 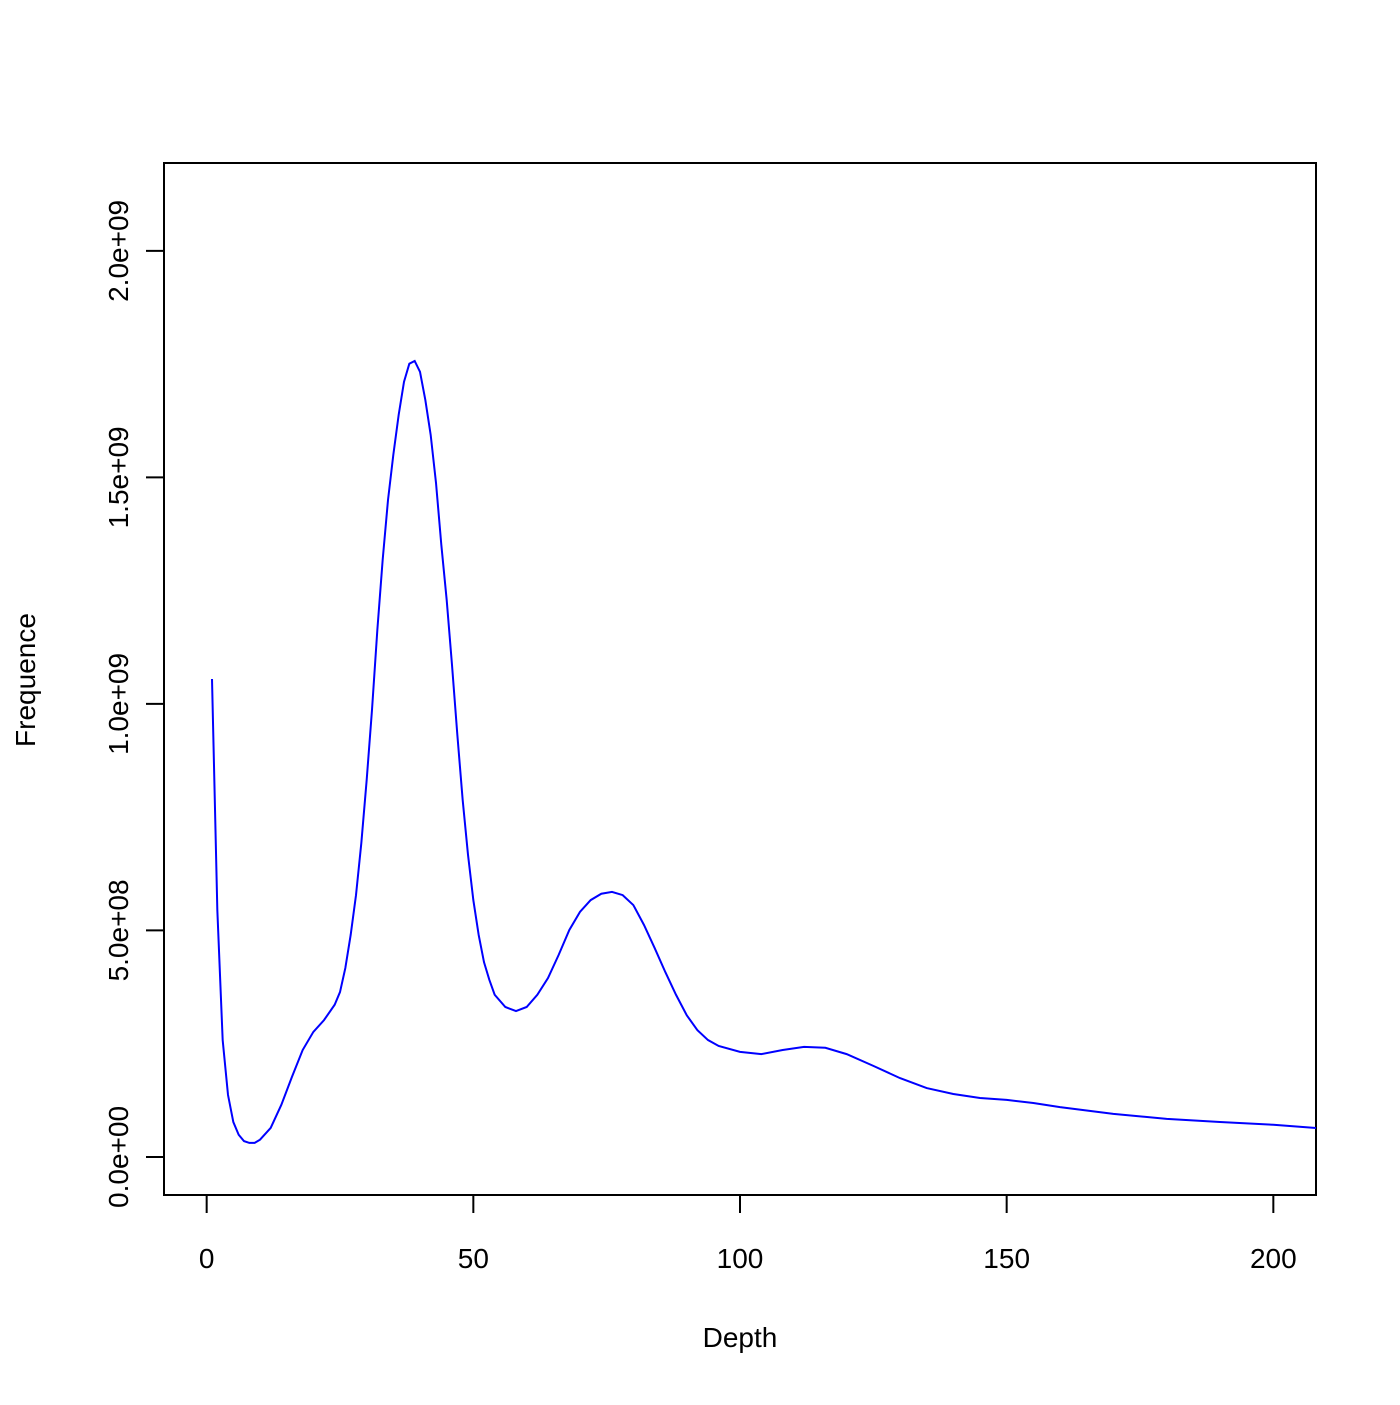 What do you see at coordinates (207, 1258) in the screenshot?
I see `x-tick-label: 0` at bounding box center [207, 1258].